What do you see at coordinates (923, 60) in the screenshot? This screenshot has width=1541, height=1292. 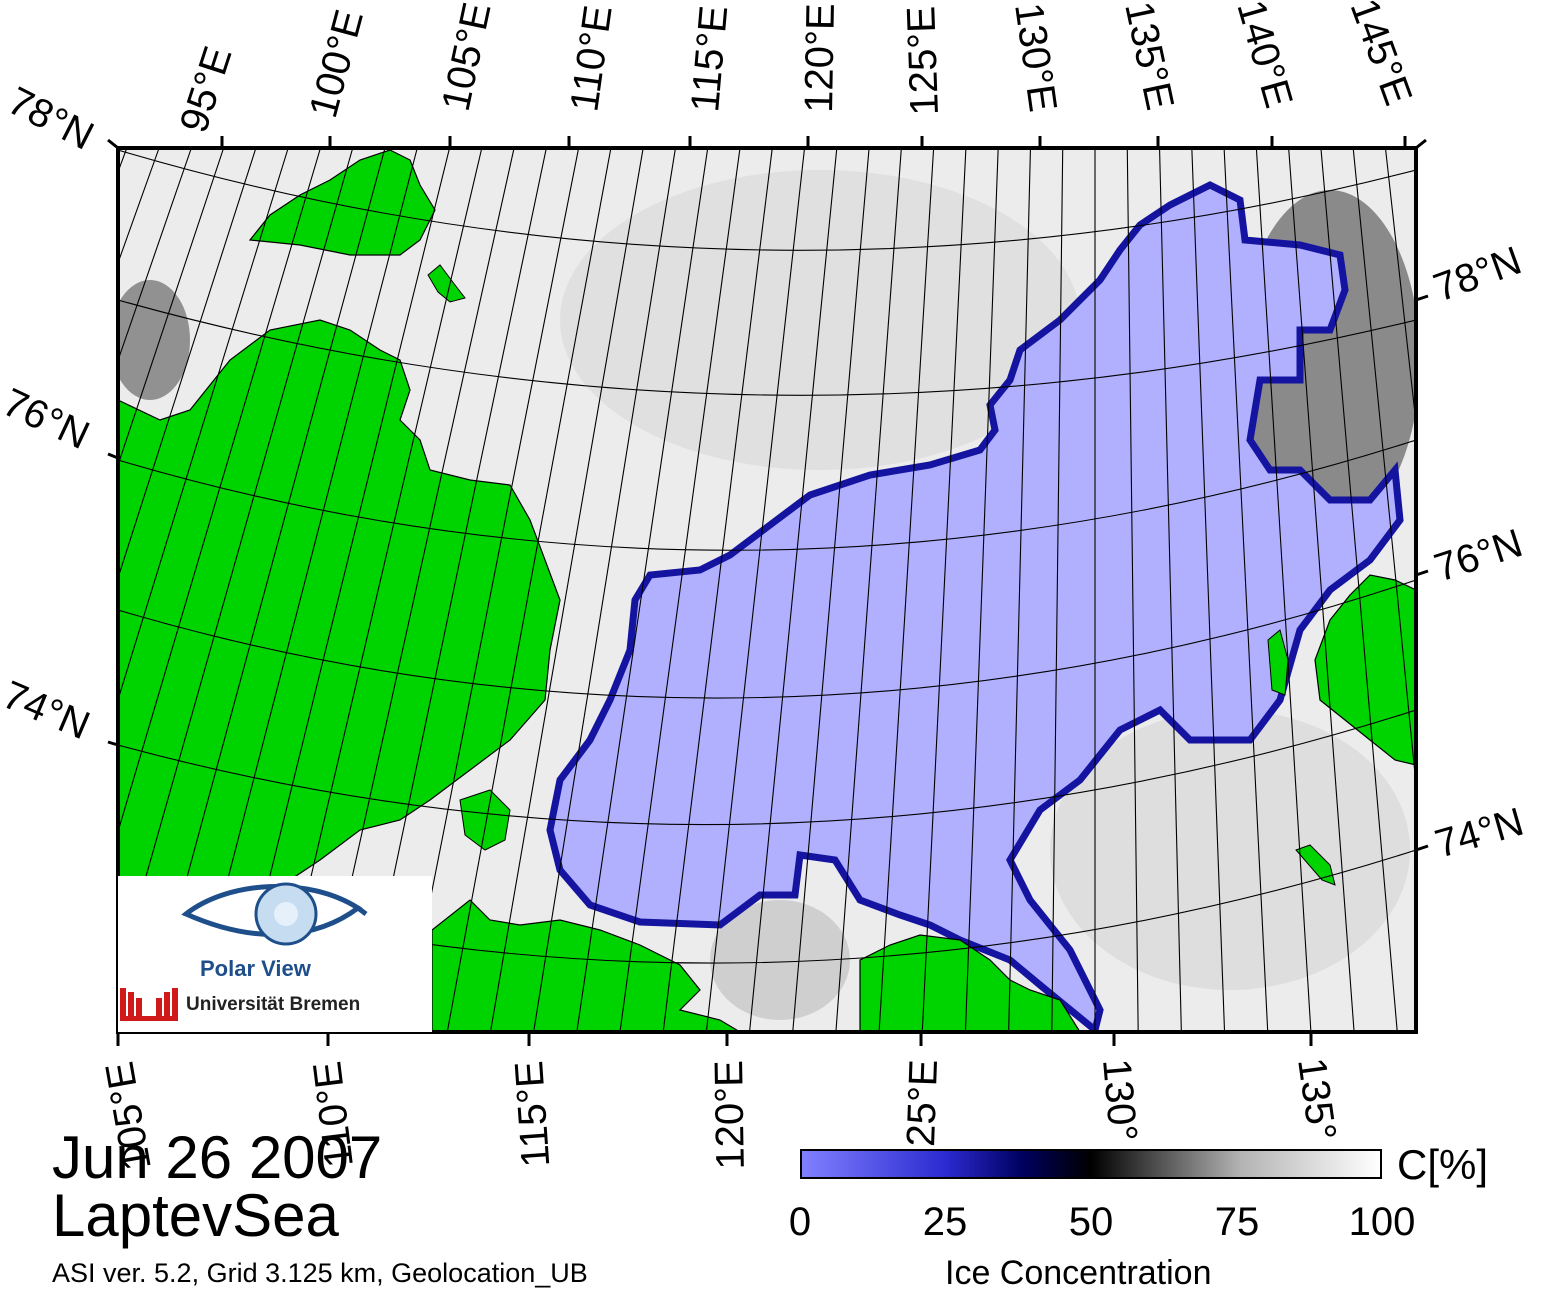 I see `top-lon-label: 125°E` at bounding box center [923, 60].